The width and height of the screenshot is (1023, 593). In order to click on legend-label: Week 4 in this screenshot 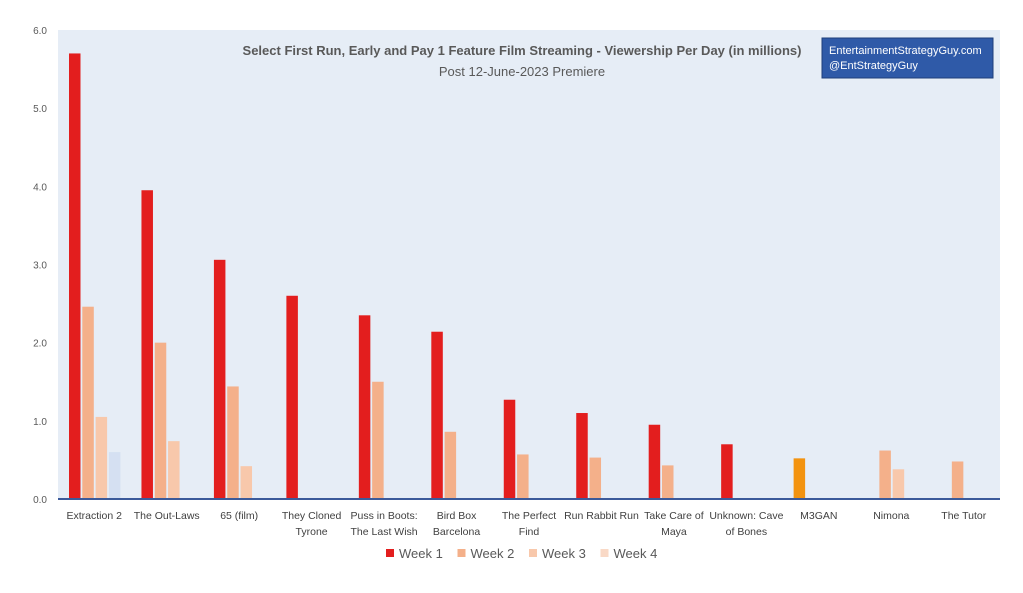, I will do `click(636, 553)`.